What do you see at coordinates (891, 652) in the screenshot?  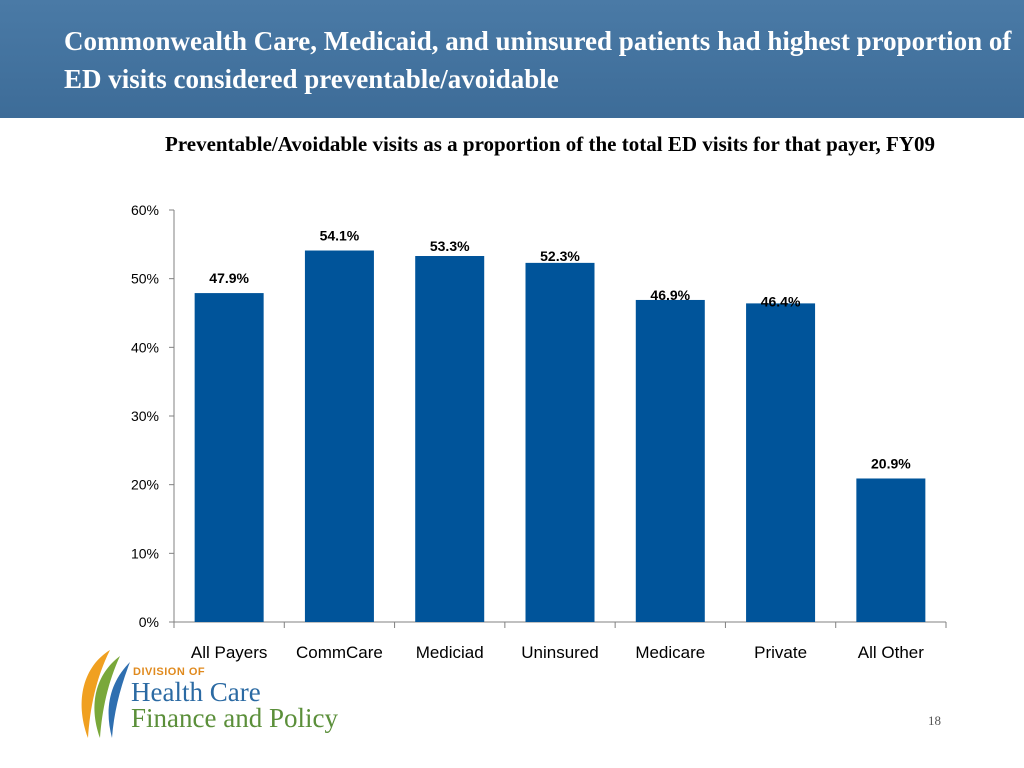 I see `x-category-label: All Other` at bounding box center [891, 652].